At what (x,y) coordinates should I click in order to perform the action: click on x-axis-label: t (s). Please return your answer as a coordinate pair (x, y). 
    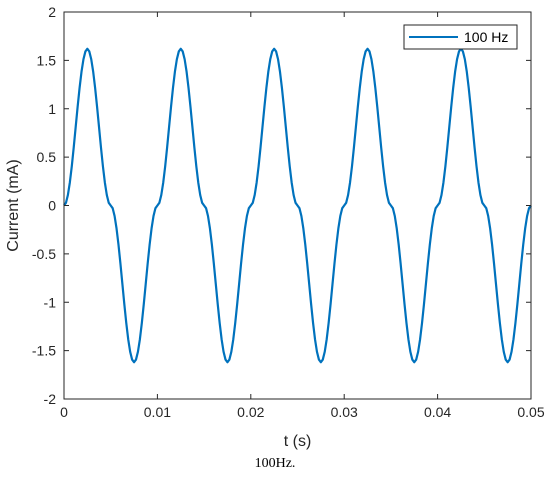
    Looking at the image, I should click on (298, 441).